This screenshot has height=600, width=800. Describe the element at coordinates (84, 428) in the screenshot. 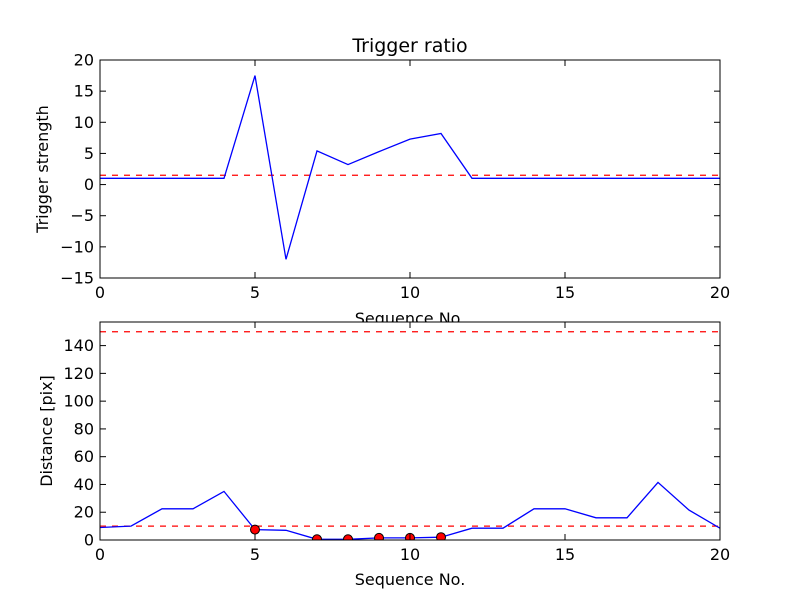

I see `y-tick-label: 80` at that location.